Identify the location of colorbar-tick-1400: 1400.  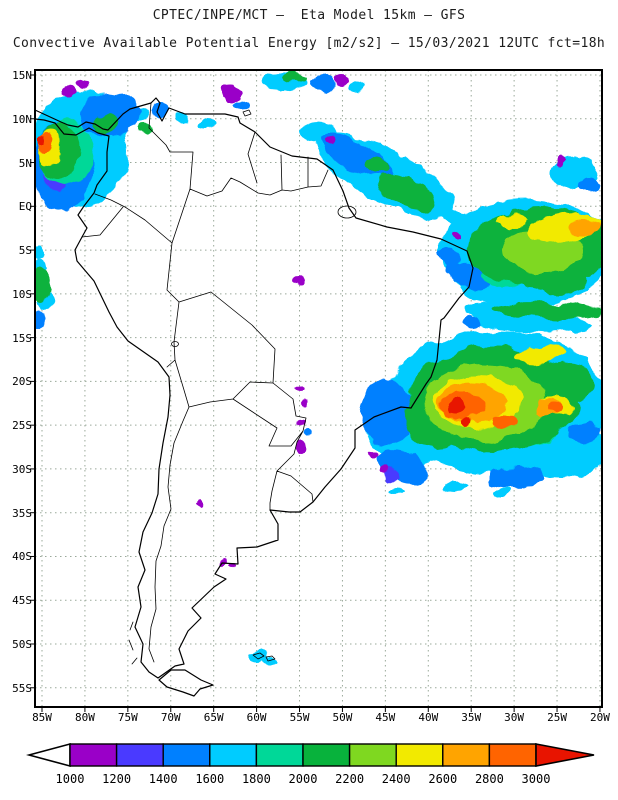
(163, 779).